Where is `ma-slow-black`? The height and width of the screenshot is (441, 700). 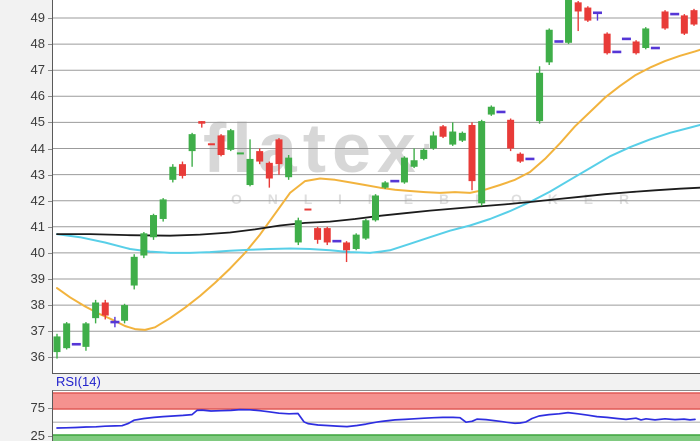 ma-slow-black is located at coordinates (378, 211).